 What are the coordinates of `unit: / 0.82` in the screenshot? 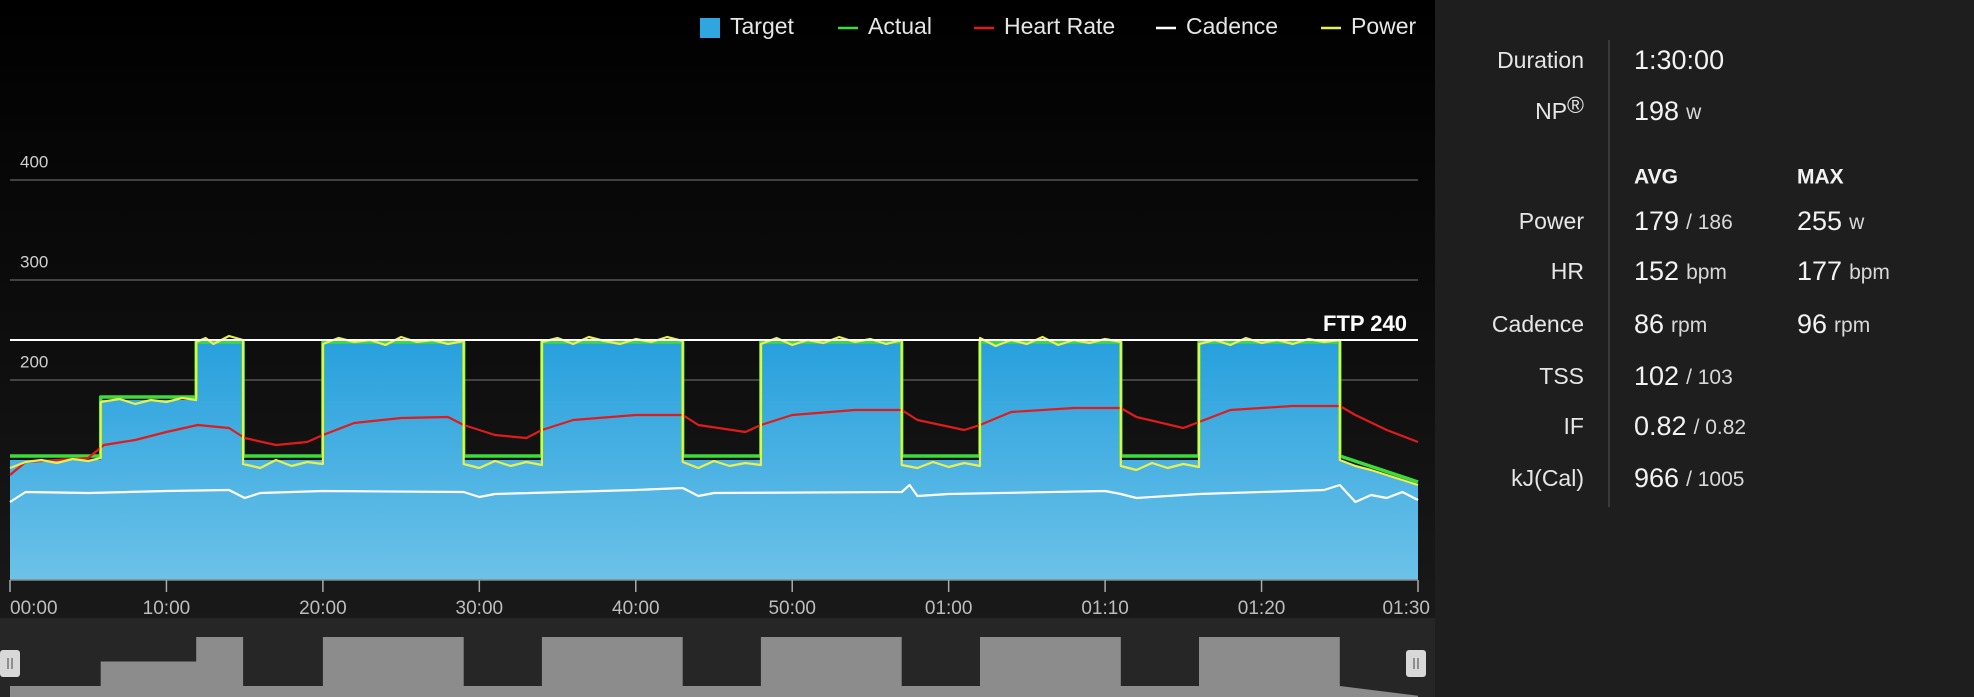 It's located at (1720, 427).